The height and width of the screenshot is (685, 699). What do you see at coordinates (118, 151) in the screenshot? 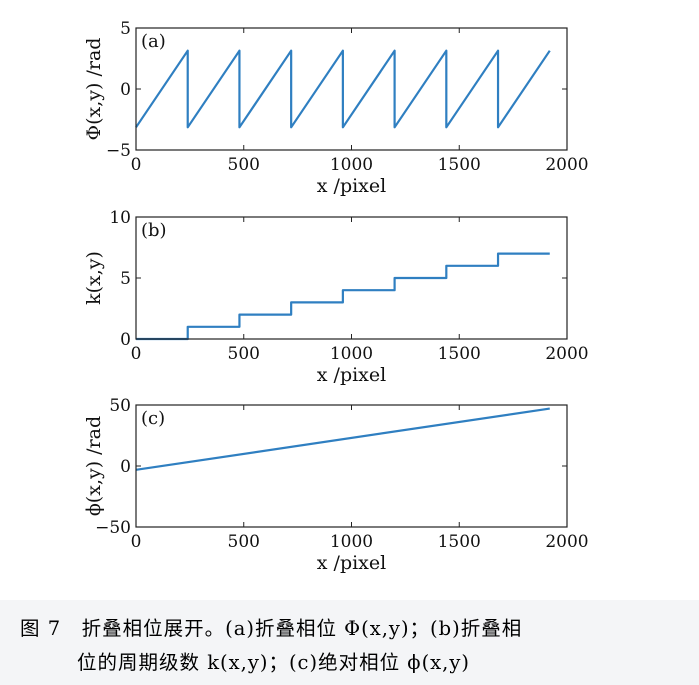
I see `y-tick-label: −5` at bounding box center [118, 151].